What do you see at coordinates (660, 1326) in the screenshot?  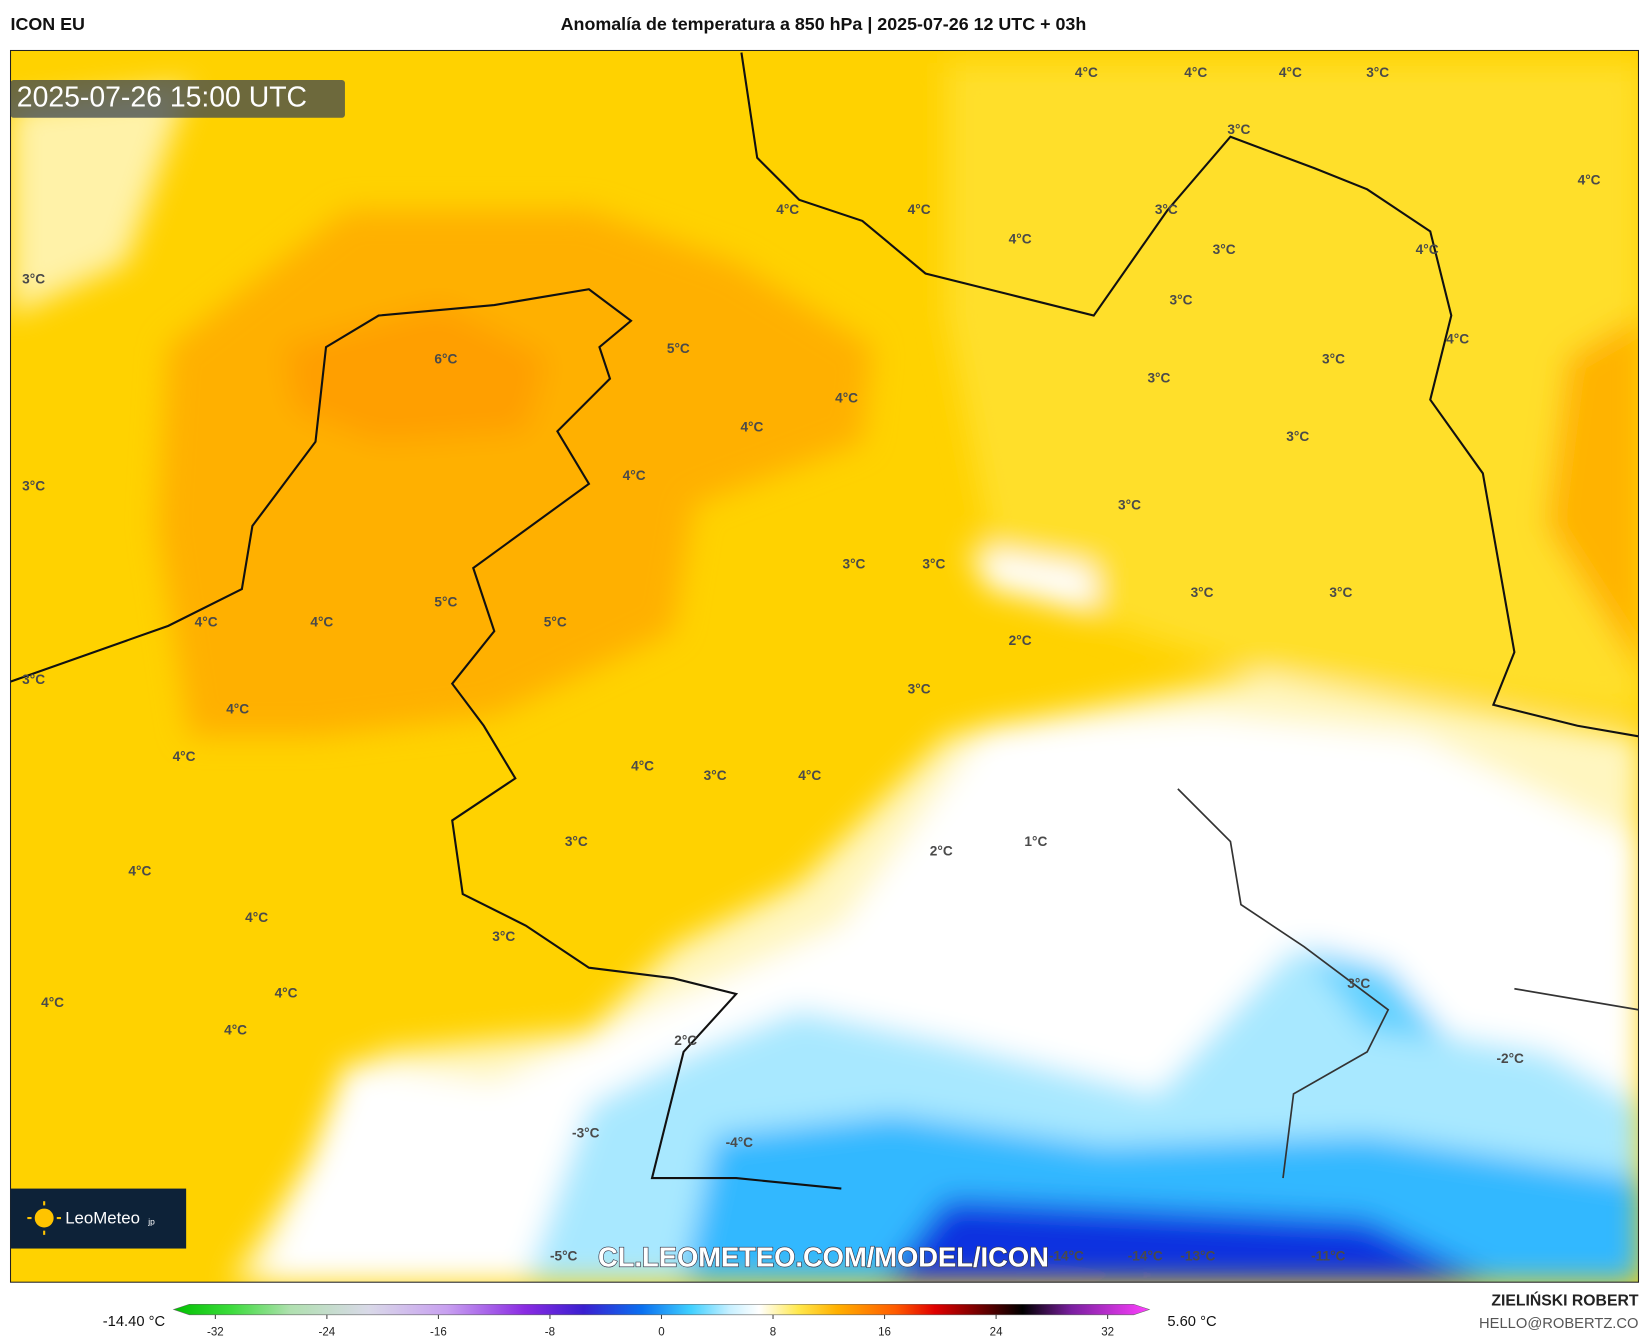 I see `colorbar-ticks: -32 -24 -16 -8 0 8 16 24 32` at bounding box center [660, 1326].